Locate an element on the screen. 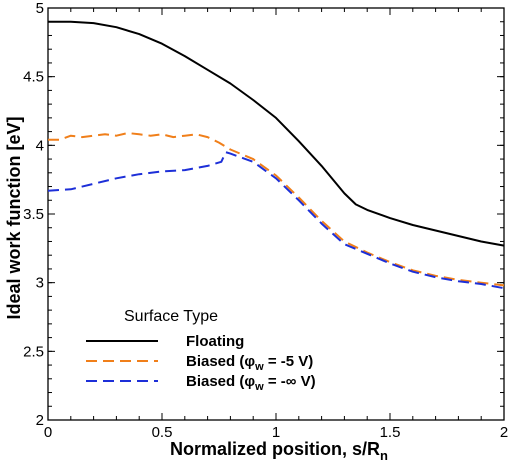  x-tick-label: 2 is located at coordinates (504, 432).